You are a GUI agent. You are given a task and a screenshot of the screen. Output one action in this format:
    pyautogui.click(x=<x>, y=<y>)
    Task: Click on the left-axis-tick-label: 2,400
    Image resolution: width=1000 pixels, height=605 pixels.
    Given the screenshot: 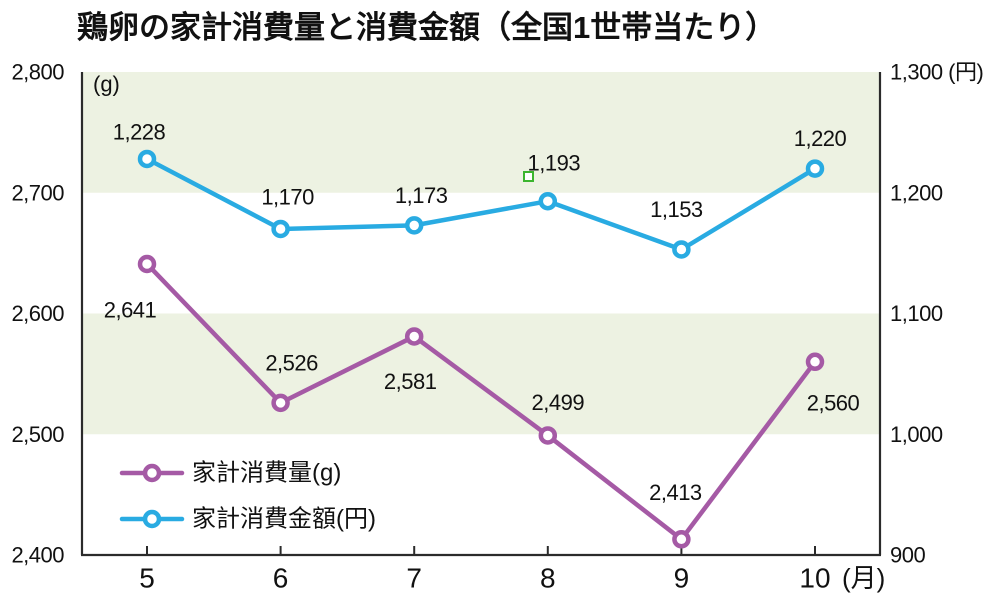 What is the action you would take?
    pyautogui.click(x=37, y=555)
    